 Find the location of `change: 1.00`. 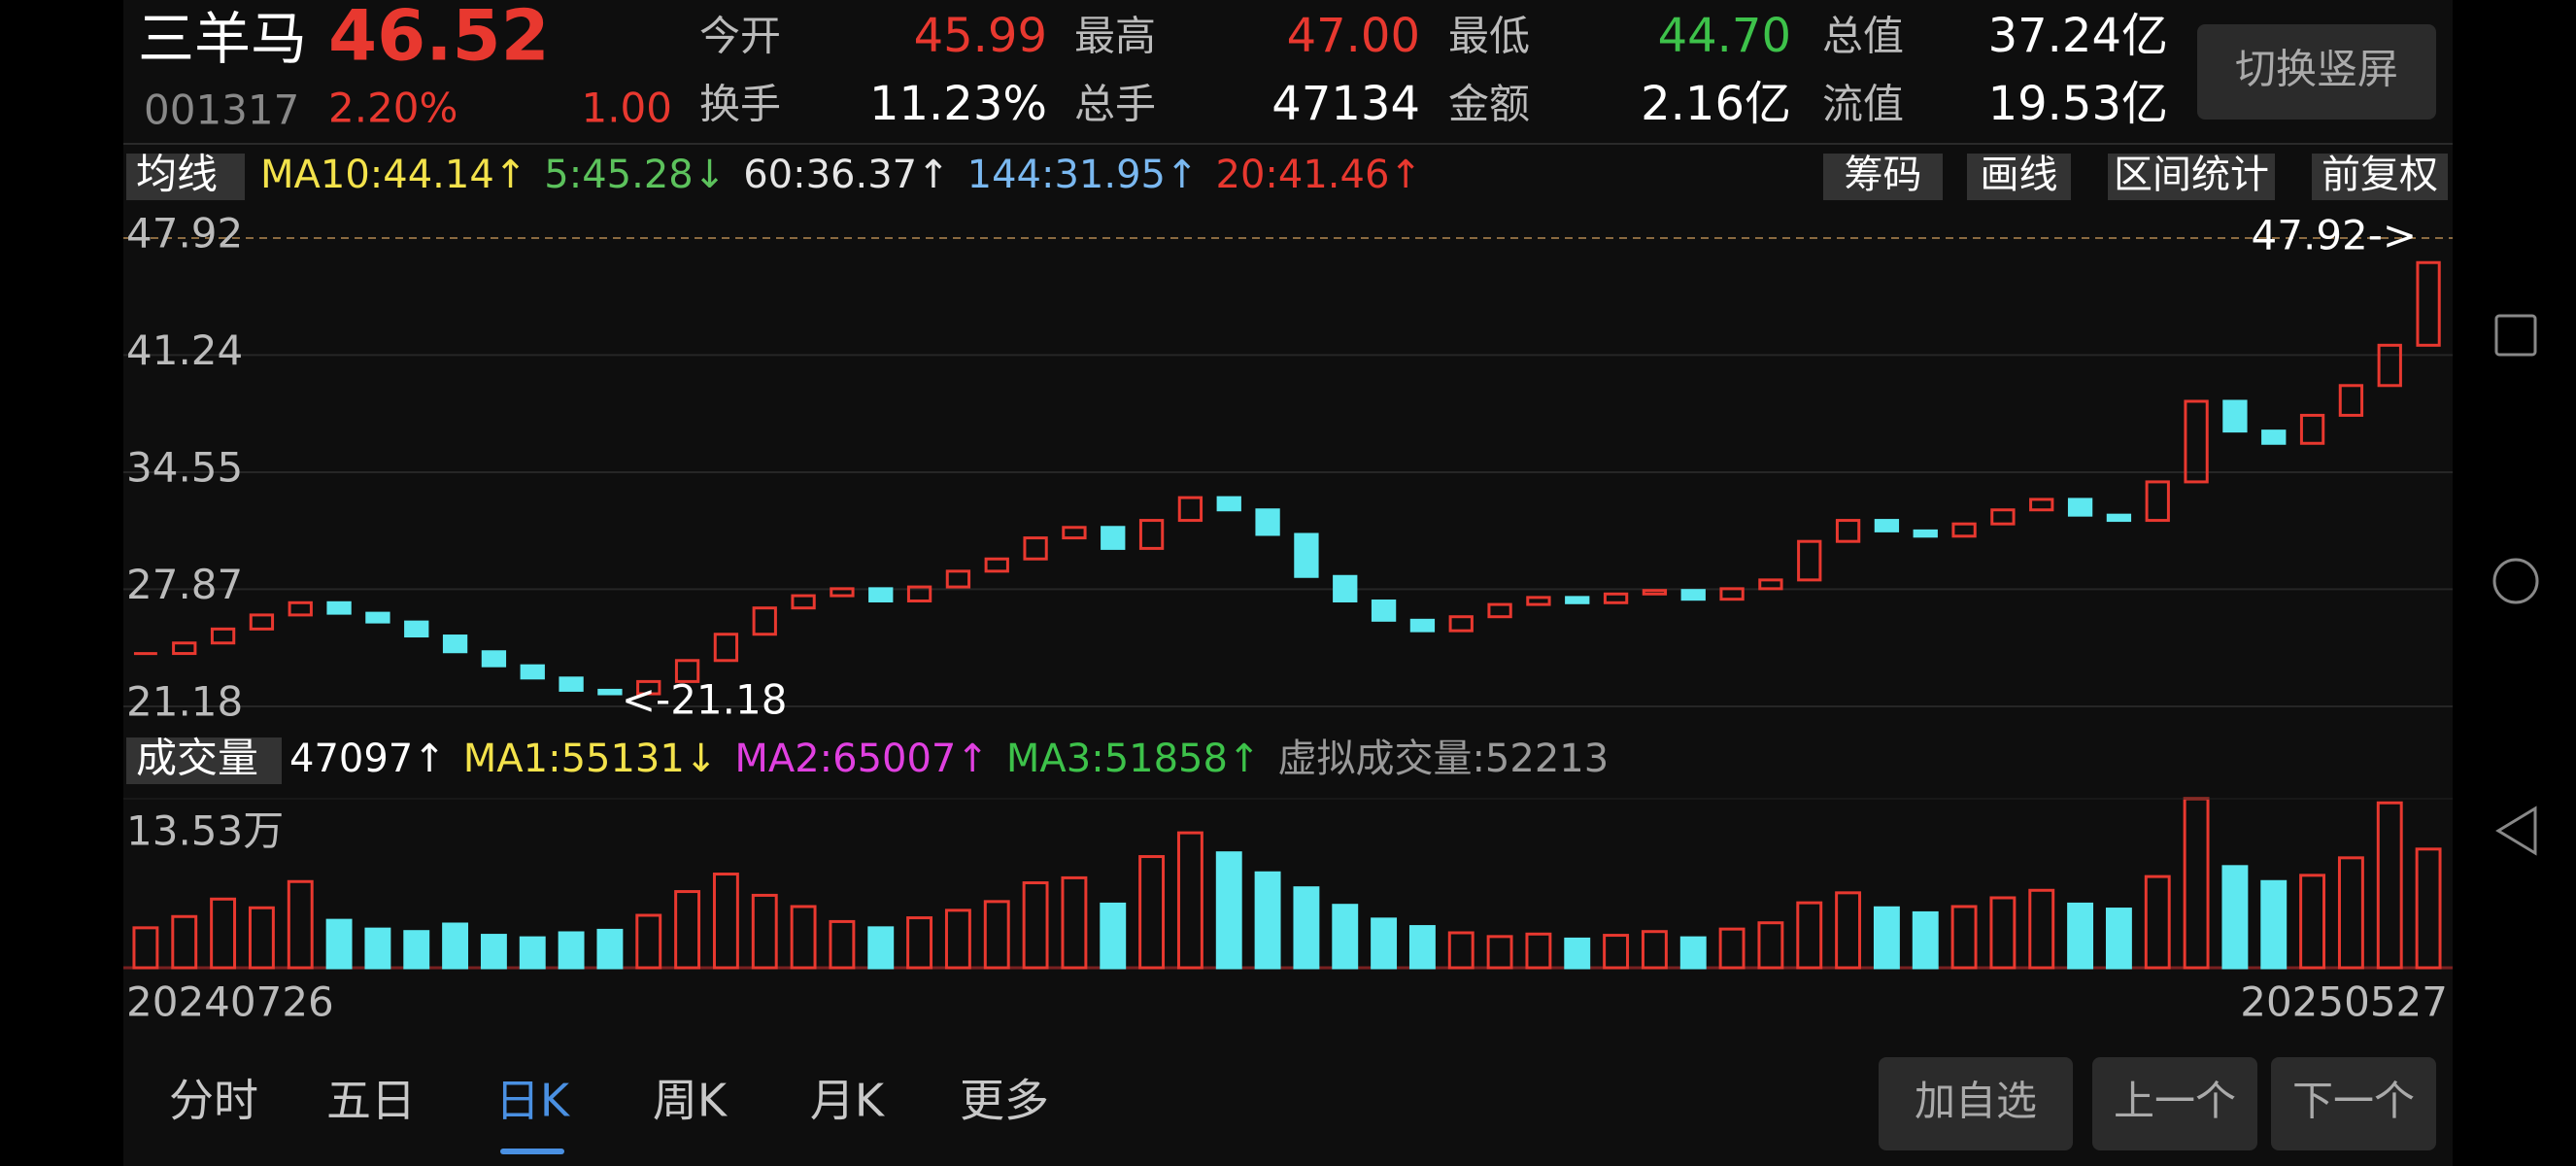

change: 1.00 is located at coordinates (626, 108).